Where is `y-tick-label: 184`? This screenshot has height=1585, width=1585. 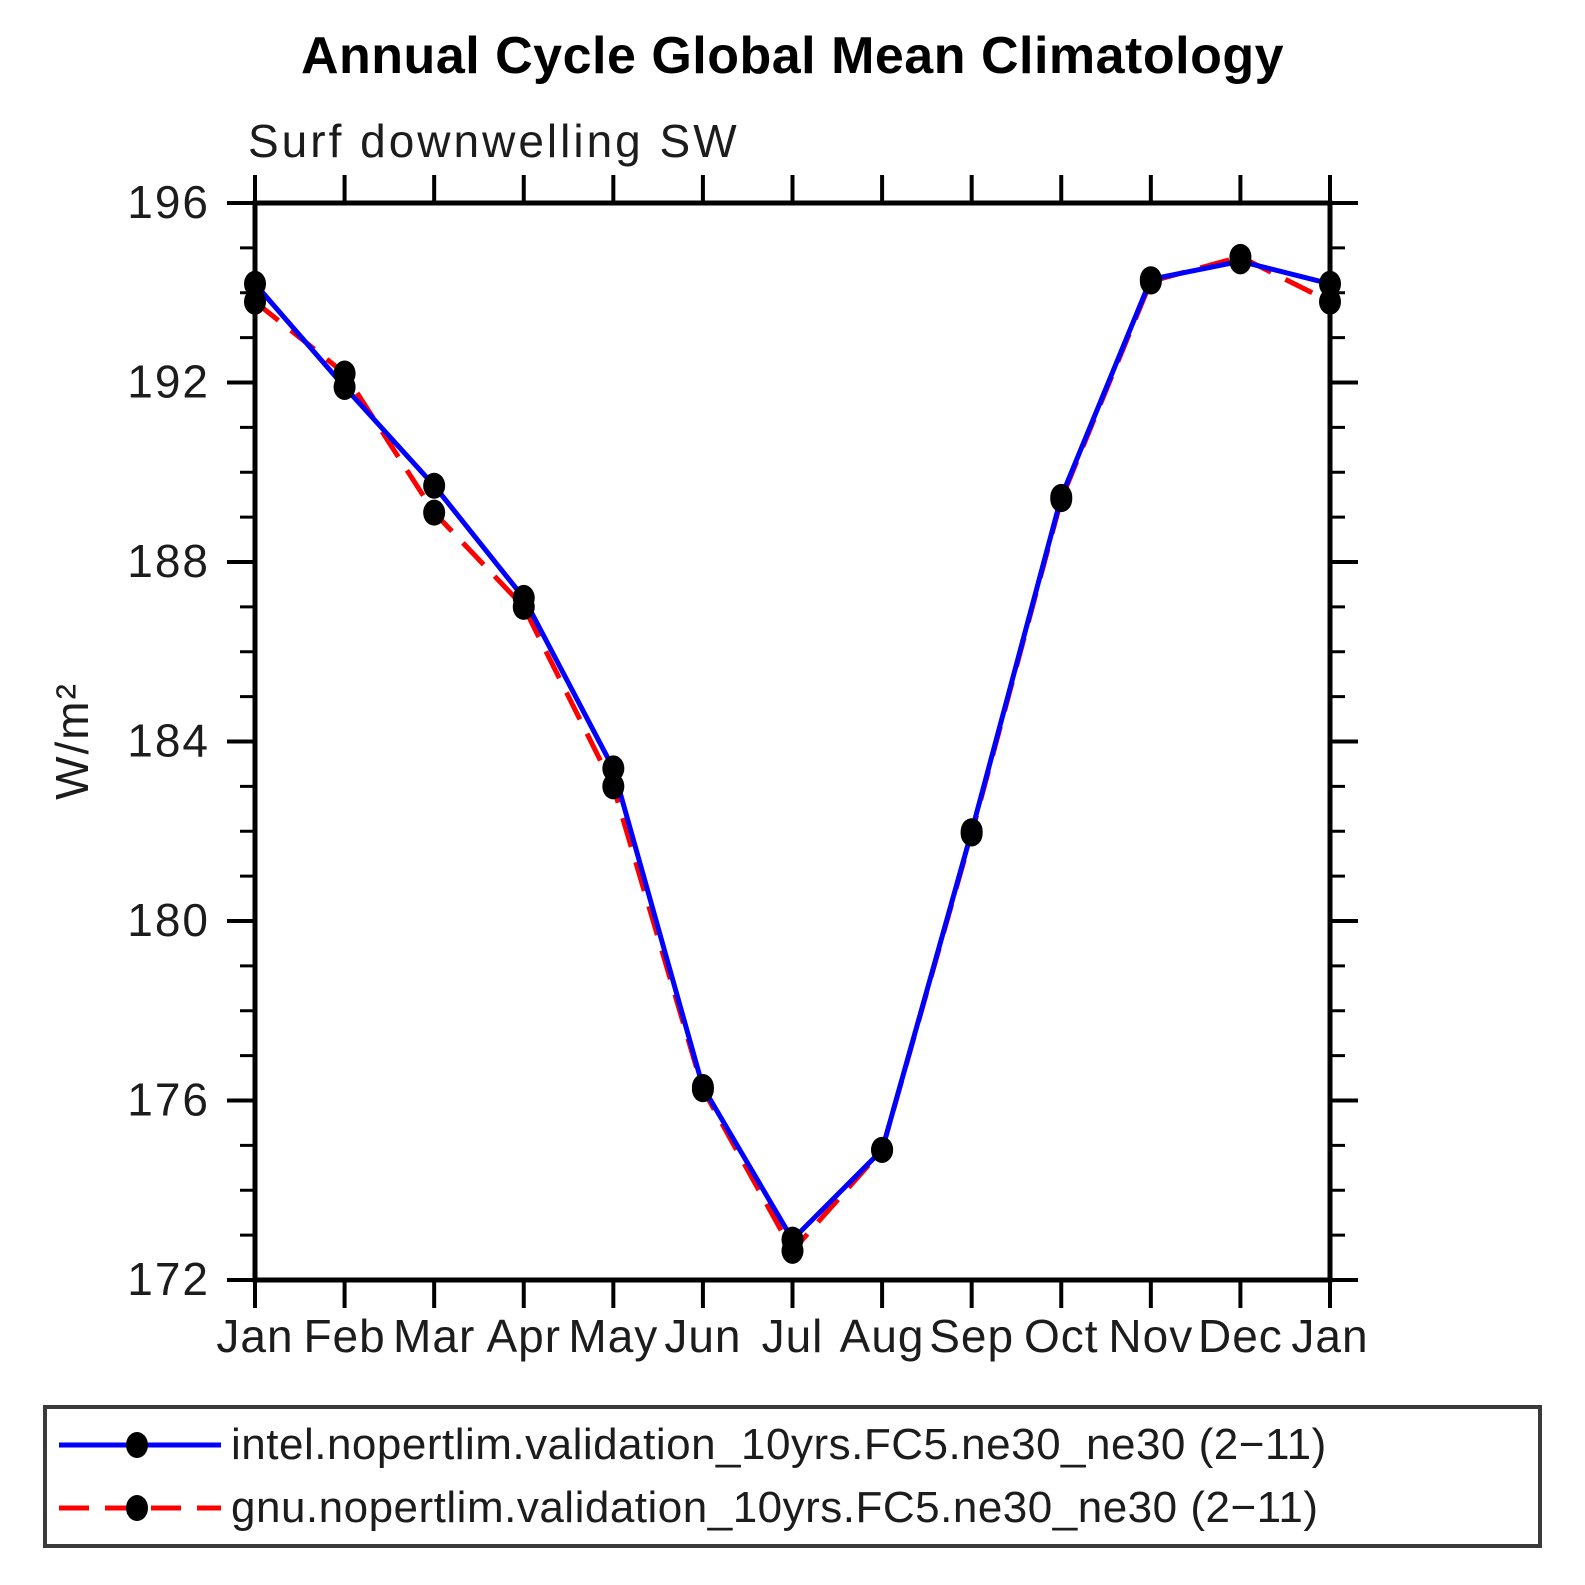 y-tick-label: 184 is located at coordinates (168, 741).